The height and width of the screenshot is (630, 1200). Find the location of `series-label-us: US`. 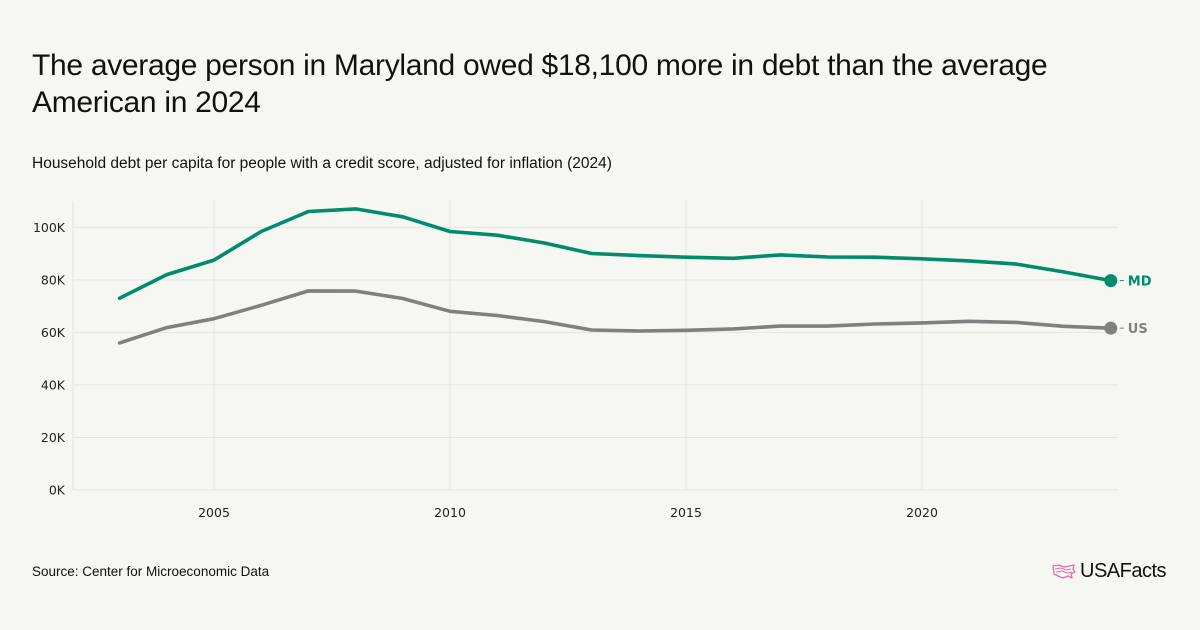

series-label-us: US is located at coordinates (1138, 329).